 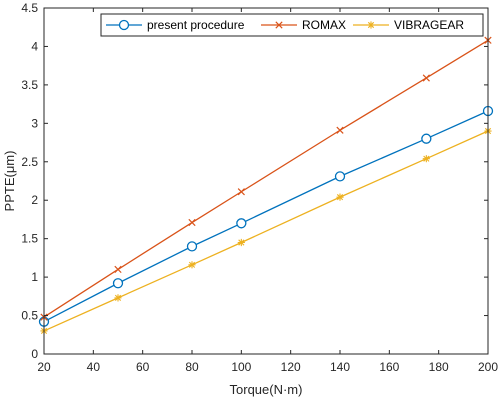 What do you see at coordinates (29, 239) in the screenshot?
I see `y-tick-label: 1.5` at bounding box center [29, 239].